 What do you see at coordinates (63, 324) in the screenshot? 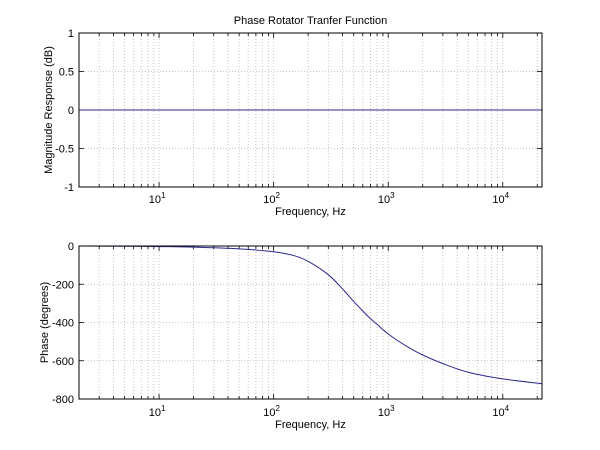
I see `y-tick-label: -400` at bounding box center [63, 324].